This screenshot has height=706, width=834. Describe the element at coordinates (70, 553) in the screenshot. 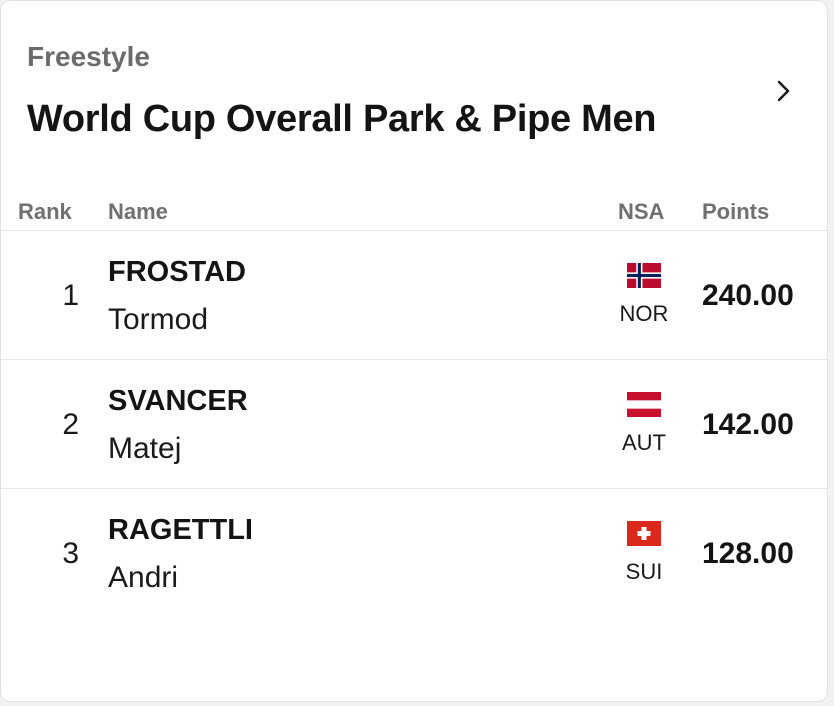

I see `rank-cell: 3` at that location.